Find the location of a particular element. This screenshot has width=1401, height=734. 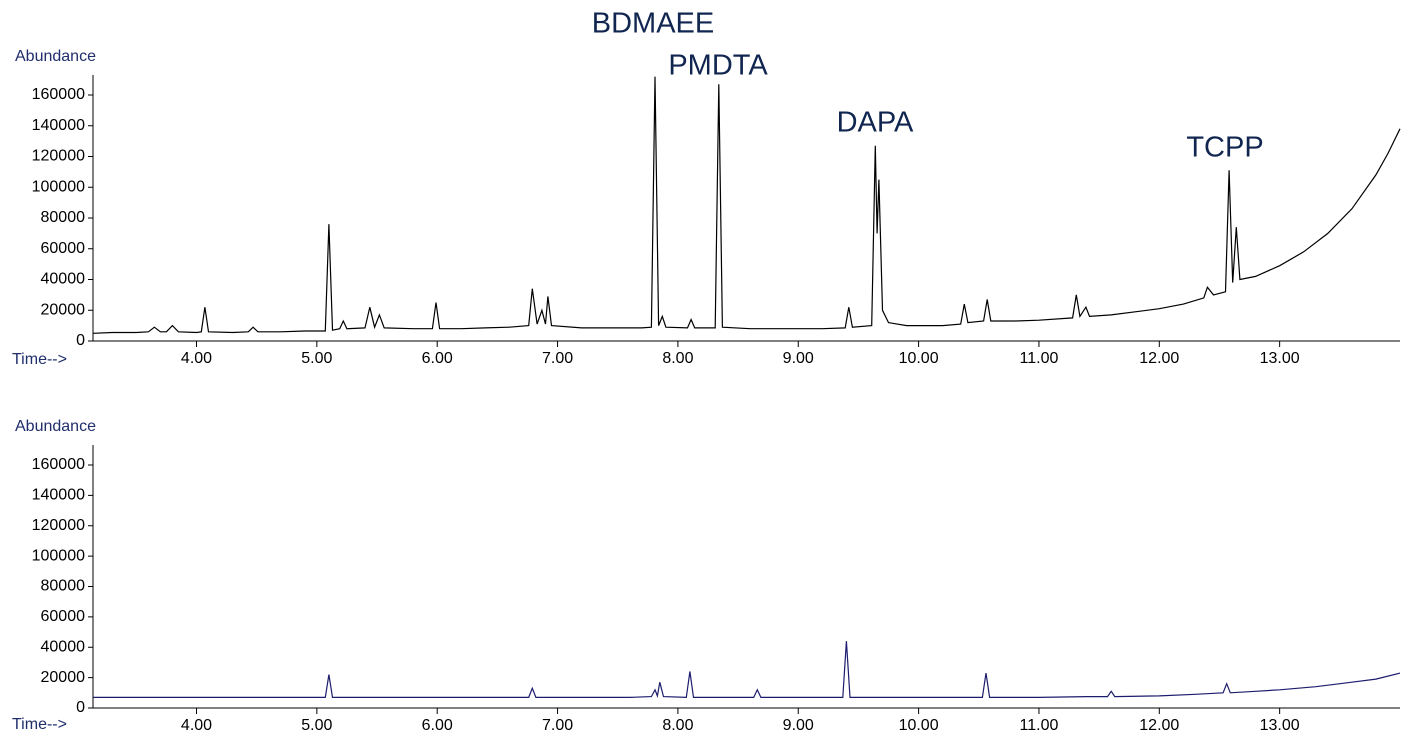

peak-annotation: TCPP is located at coordinates (1224, 148).